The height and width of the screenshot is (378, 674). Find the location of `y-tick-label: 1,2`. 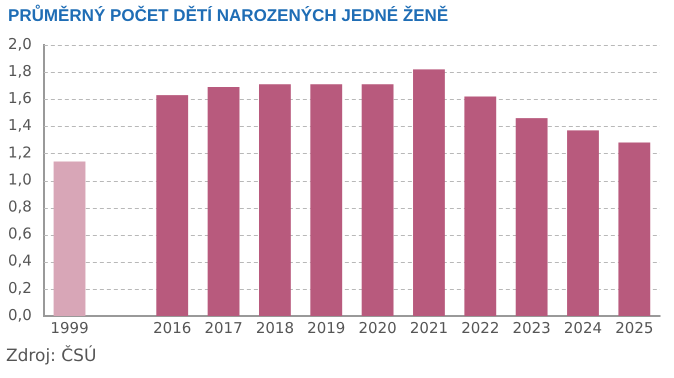

y-tick-label: 1,2 is located at coordinates (20, 152).